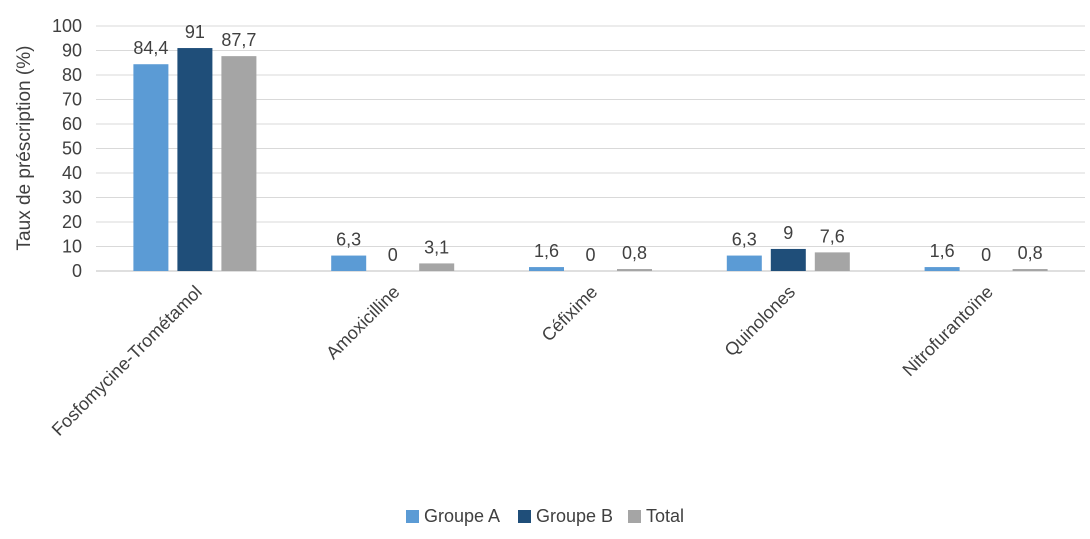 The image size is (1090, 539). Describe the element at coordinates (195, 32) in the screenshot. I see `data-label: 91` at that location.